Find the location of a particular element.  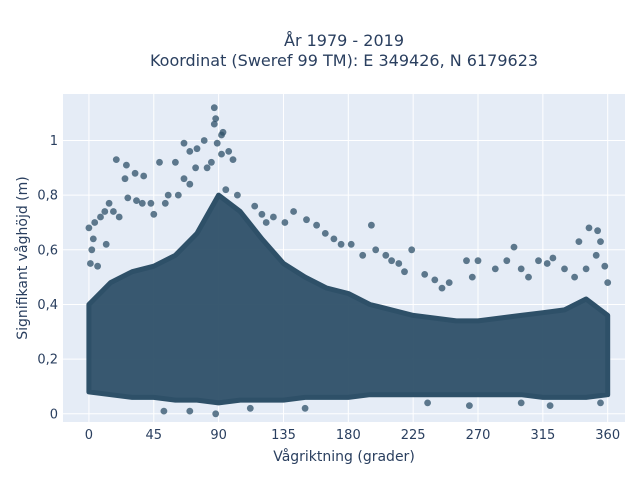

x-tick-label: 225 is located at coordinates (413, 435).